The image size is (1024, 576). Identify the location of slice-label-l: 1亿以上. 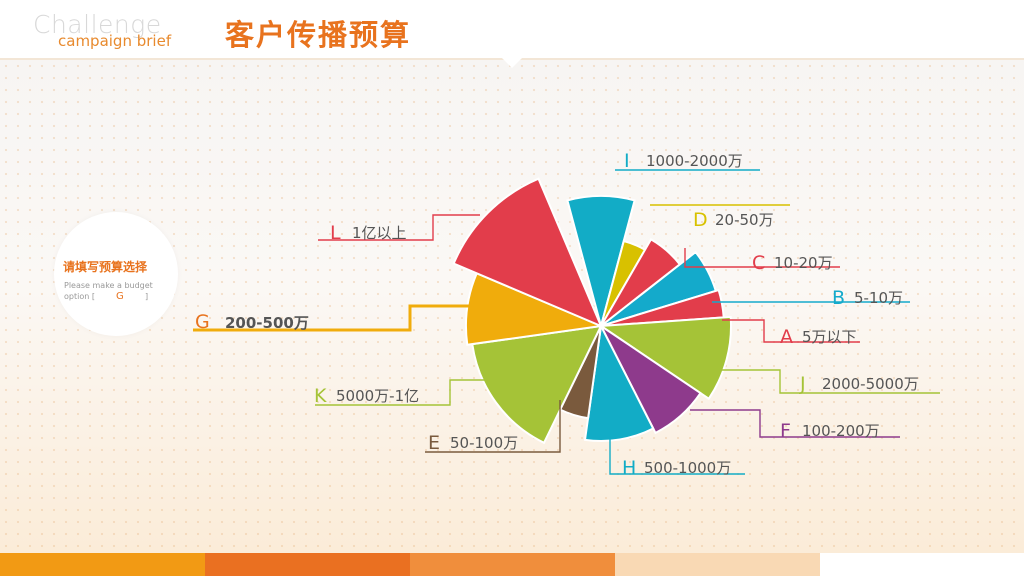
(379, 233).